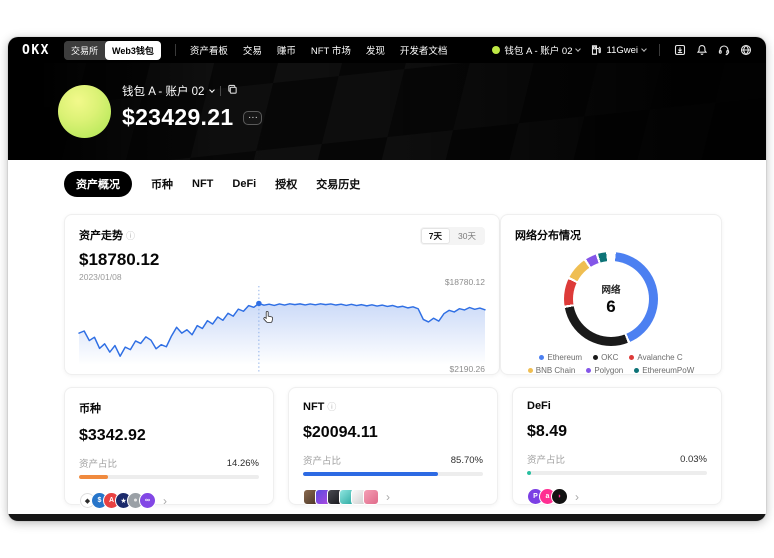 This screenshot has height=558, width=774. What do you see at coordinates (101, 236) in the screenshot?
I see `trend-card-title: 资产走势` at bounding box center [101, 236].